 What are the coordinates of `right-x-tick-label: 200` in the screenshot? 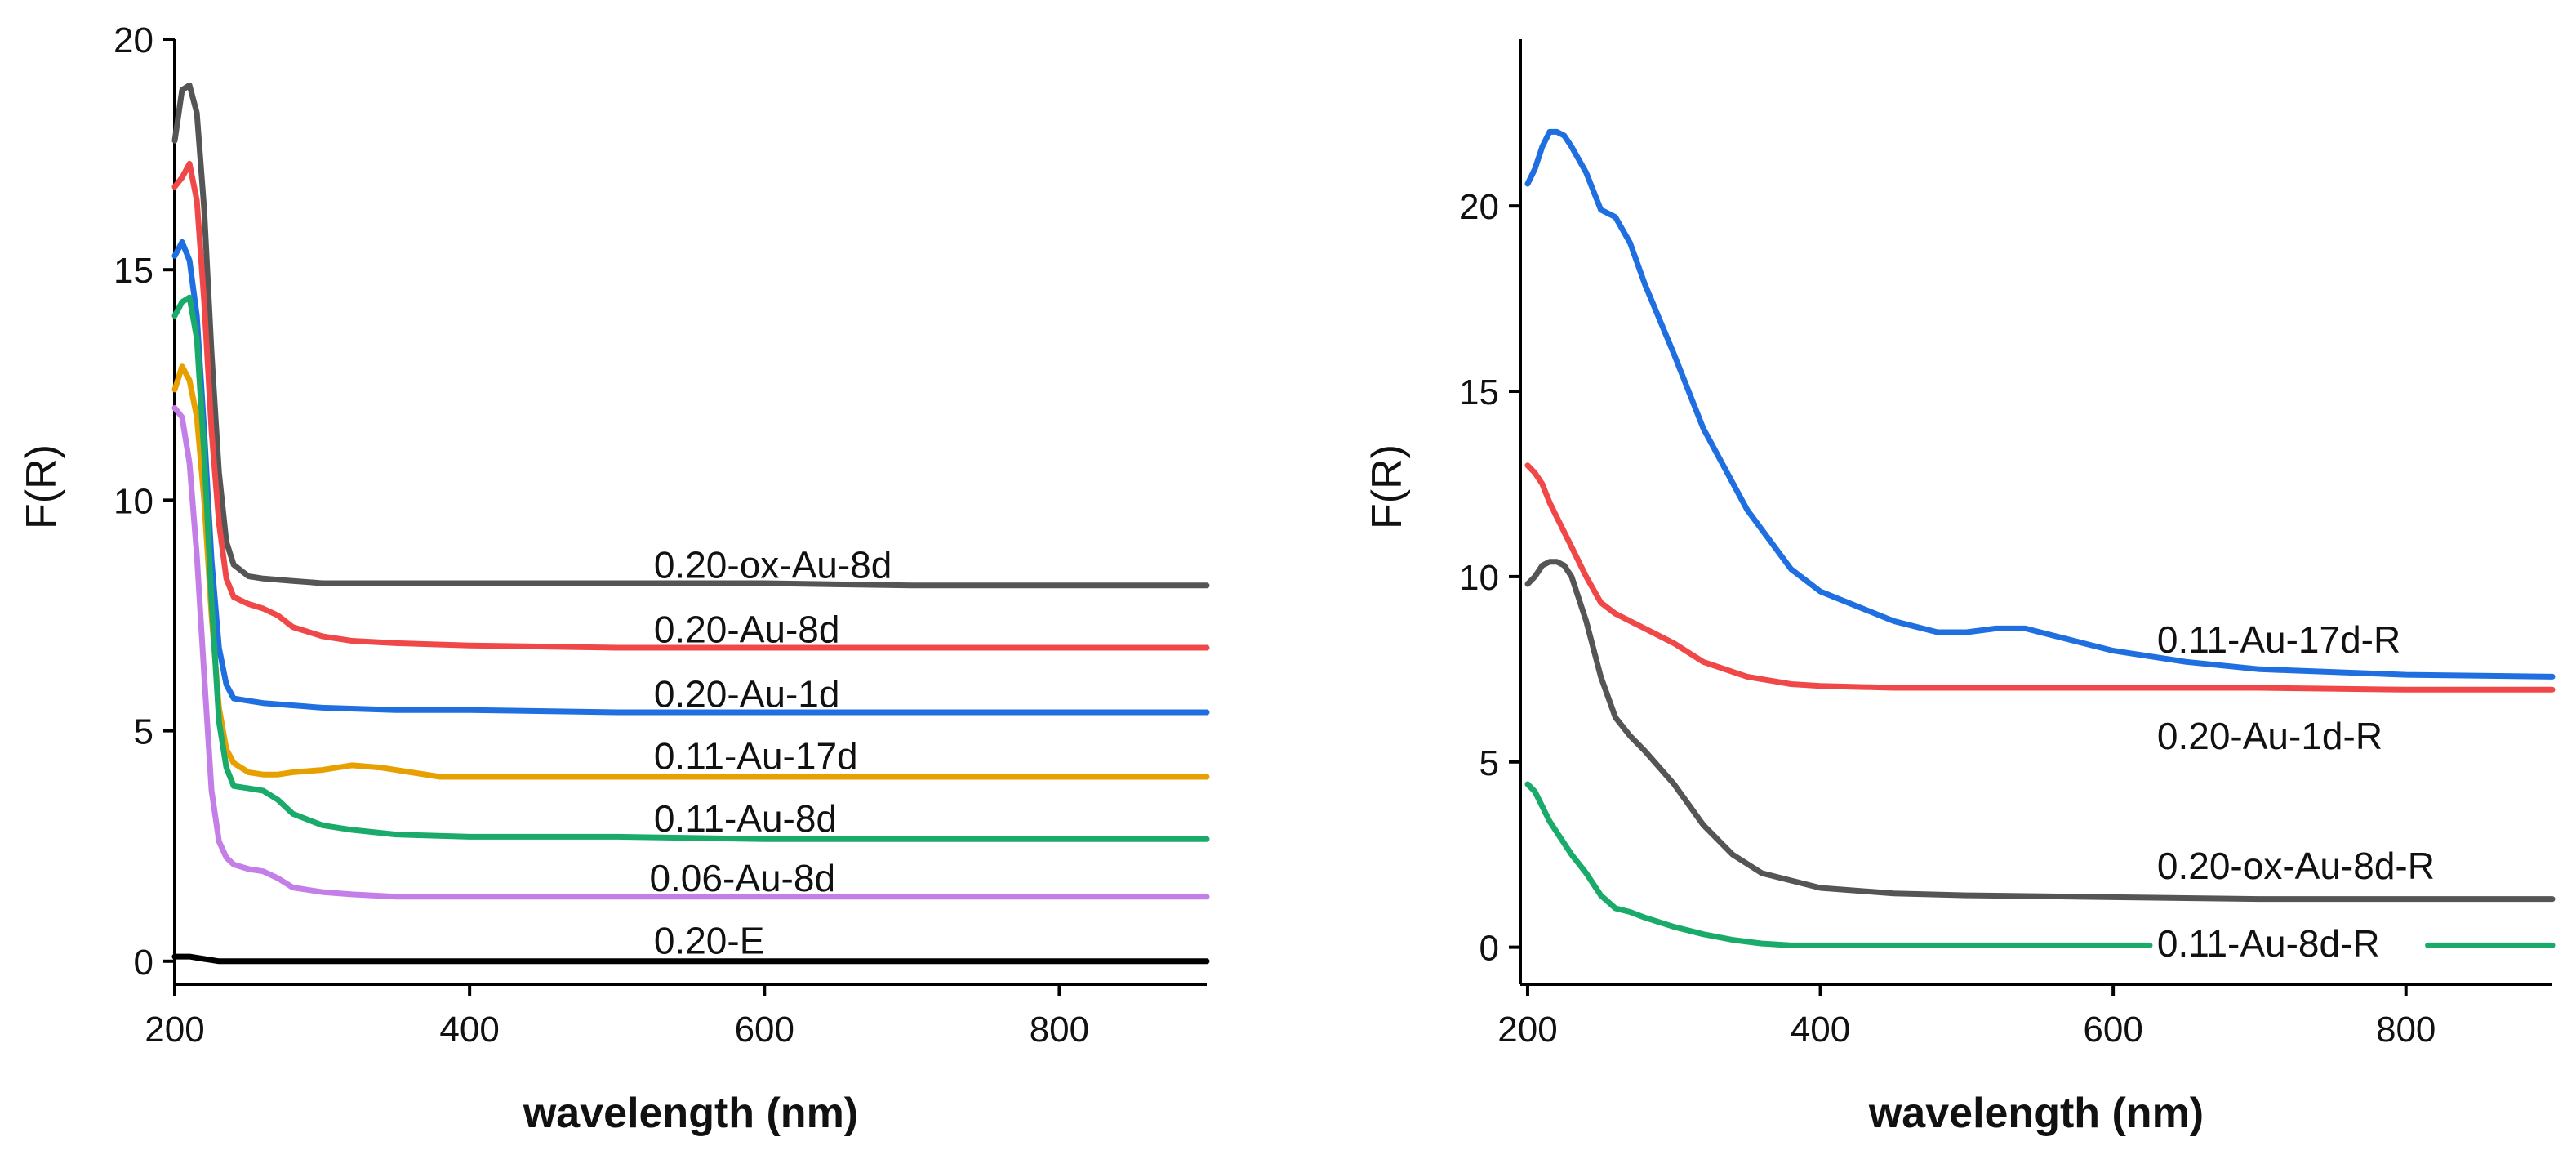 It's located at (1527, 1030).